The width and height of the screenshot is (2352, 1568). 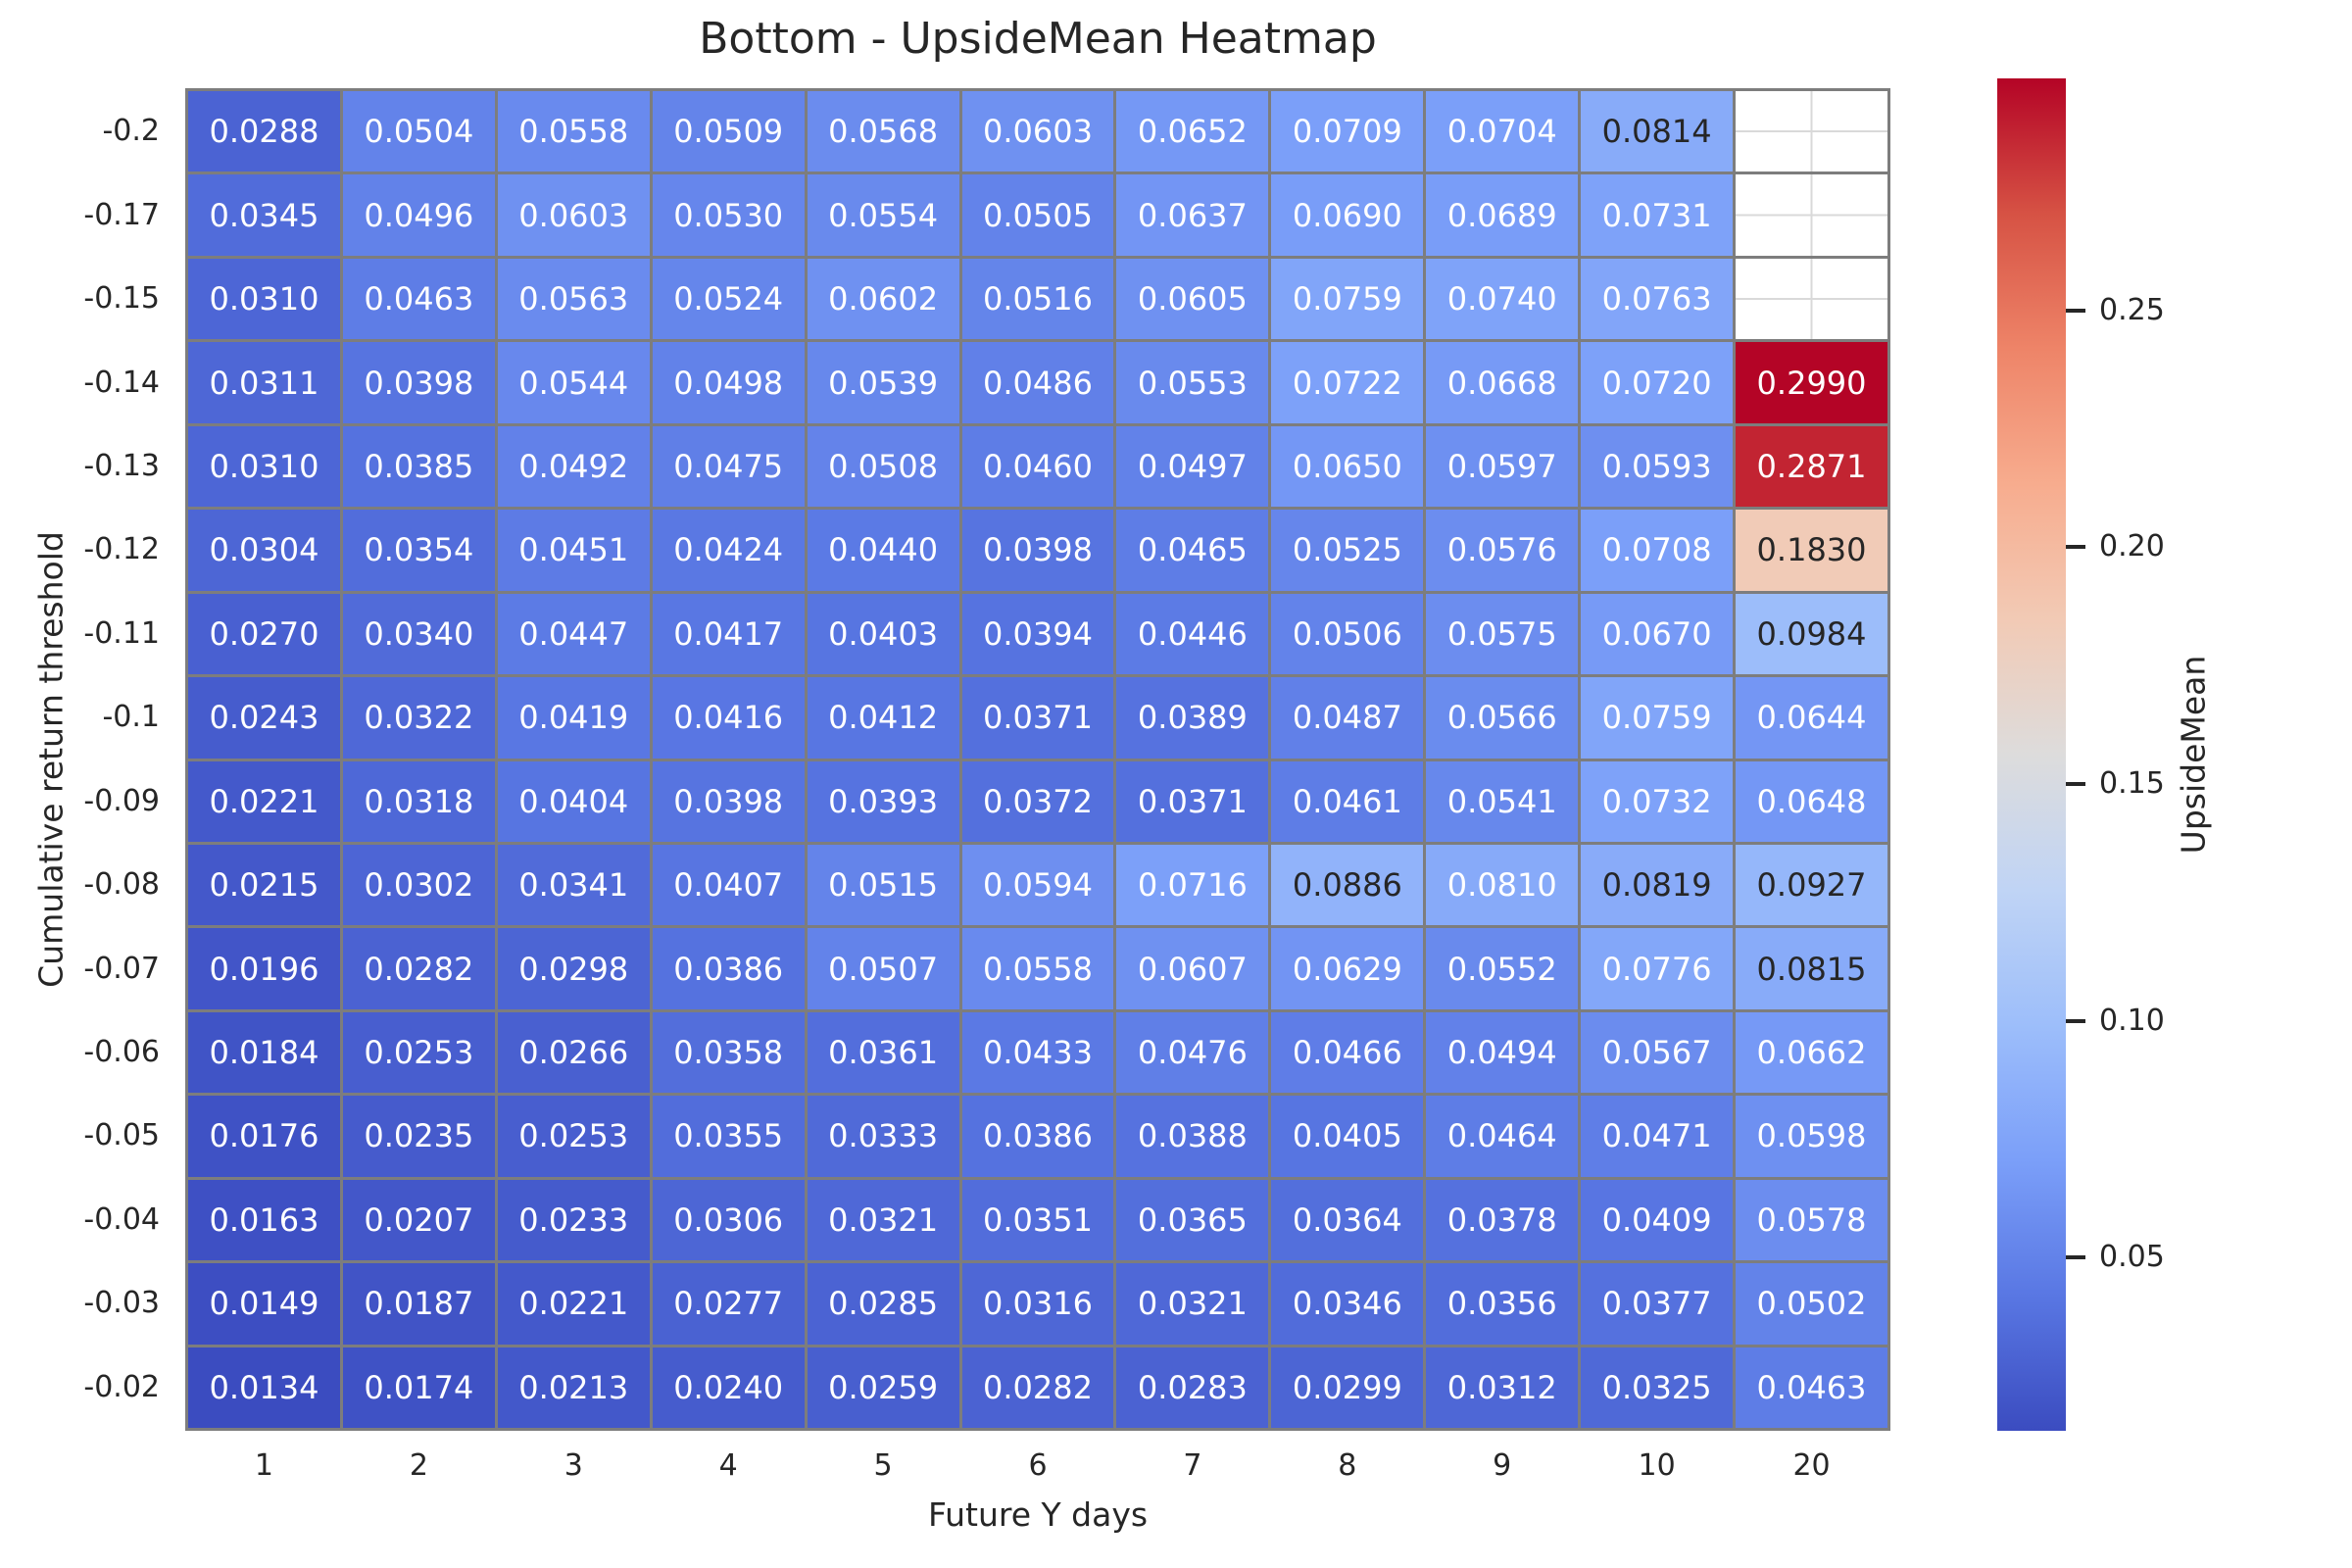 I want to click on heatmap-cell: 0.0464, so click(x=1502, y=1136).